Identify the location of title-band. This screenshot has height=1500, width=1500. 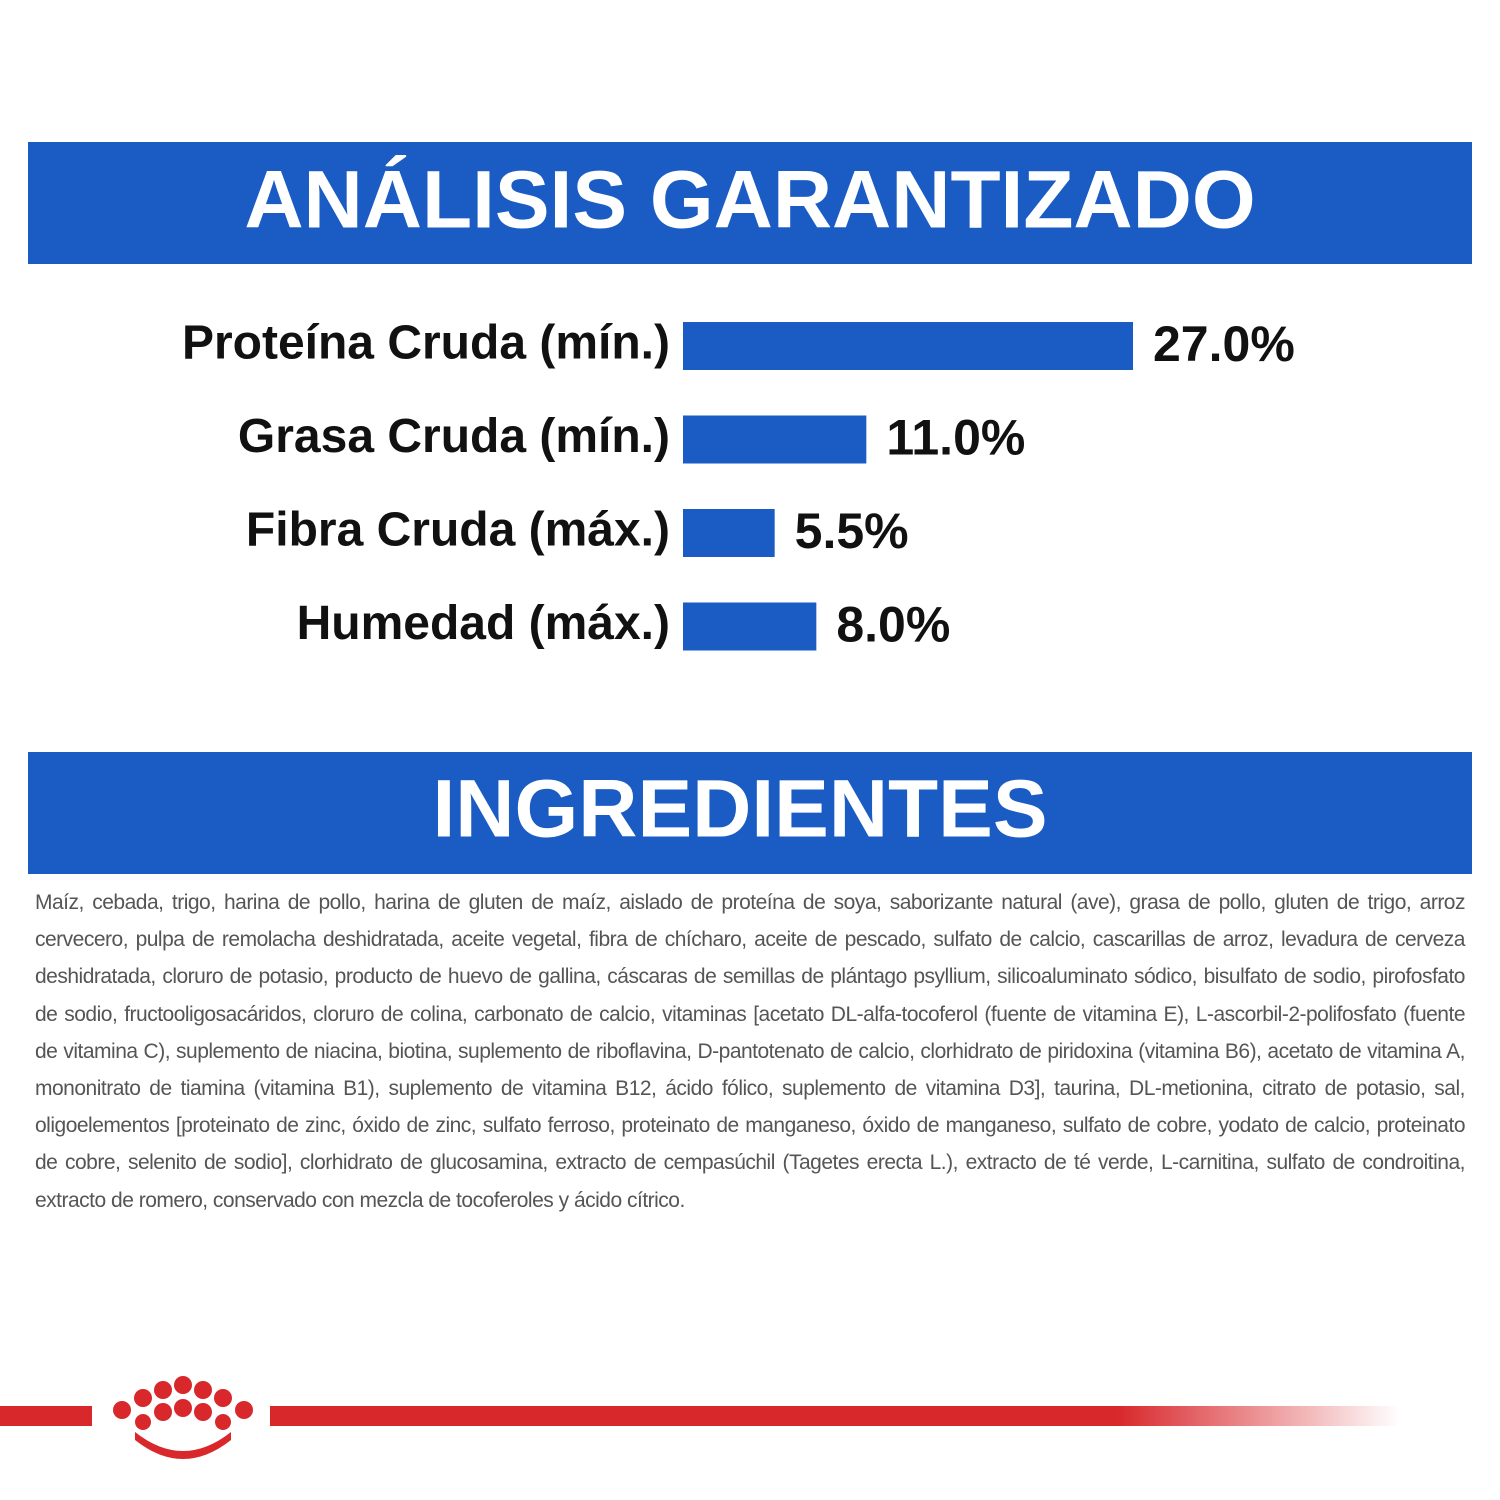
(750, 203).